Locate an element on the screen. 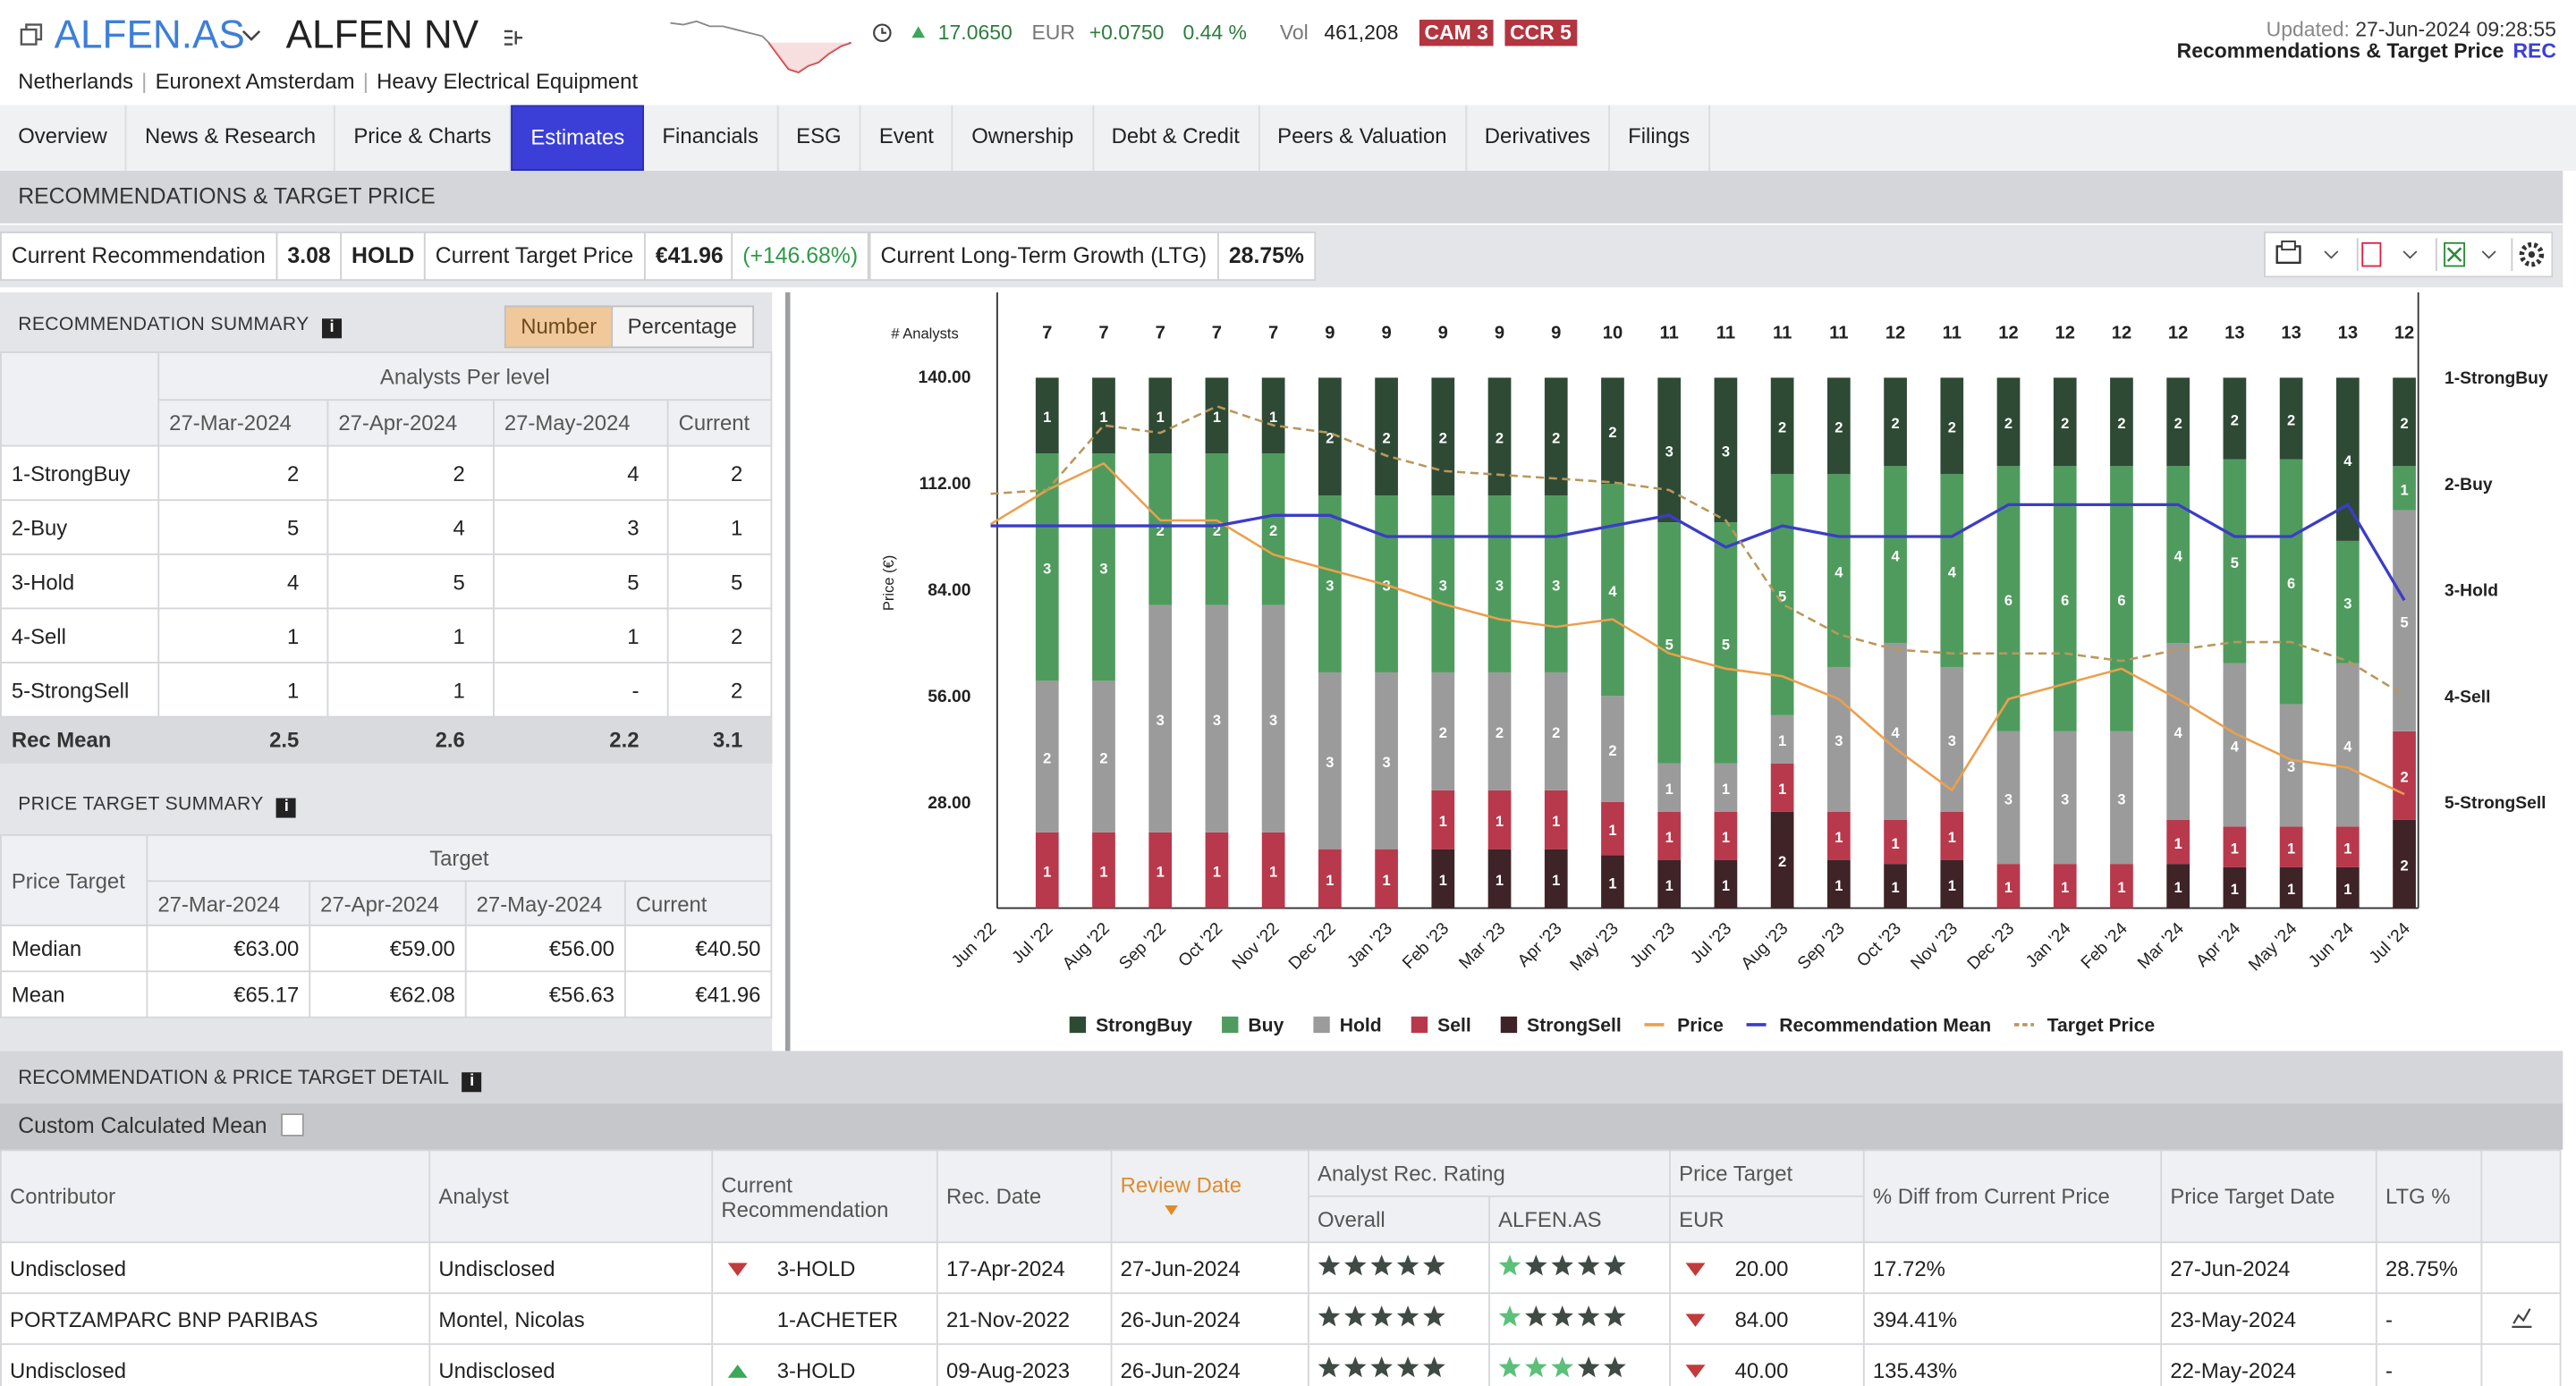  row-label: Median is located at coordinates (74, 948).